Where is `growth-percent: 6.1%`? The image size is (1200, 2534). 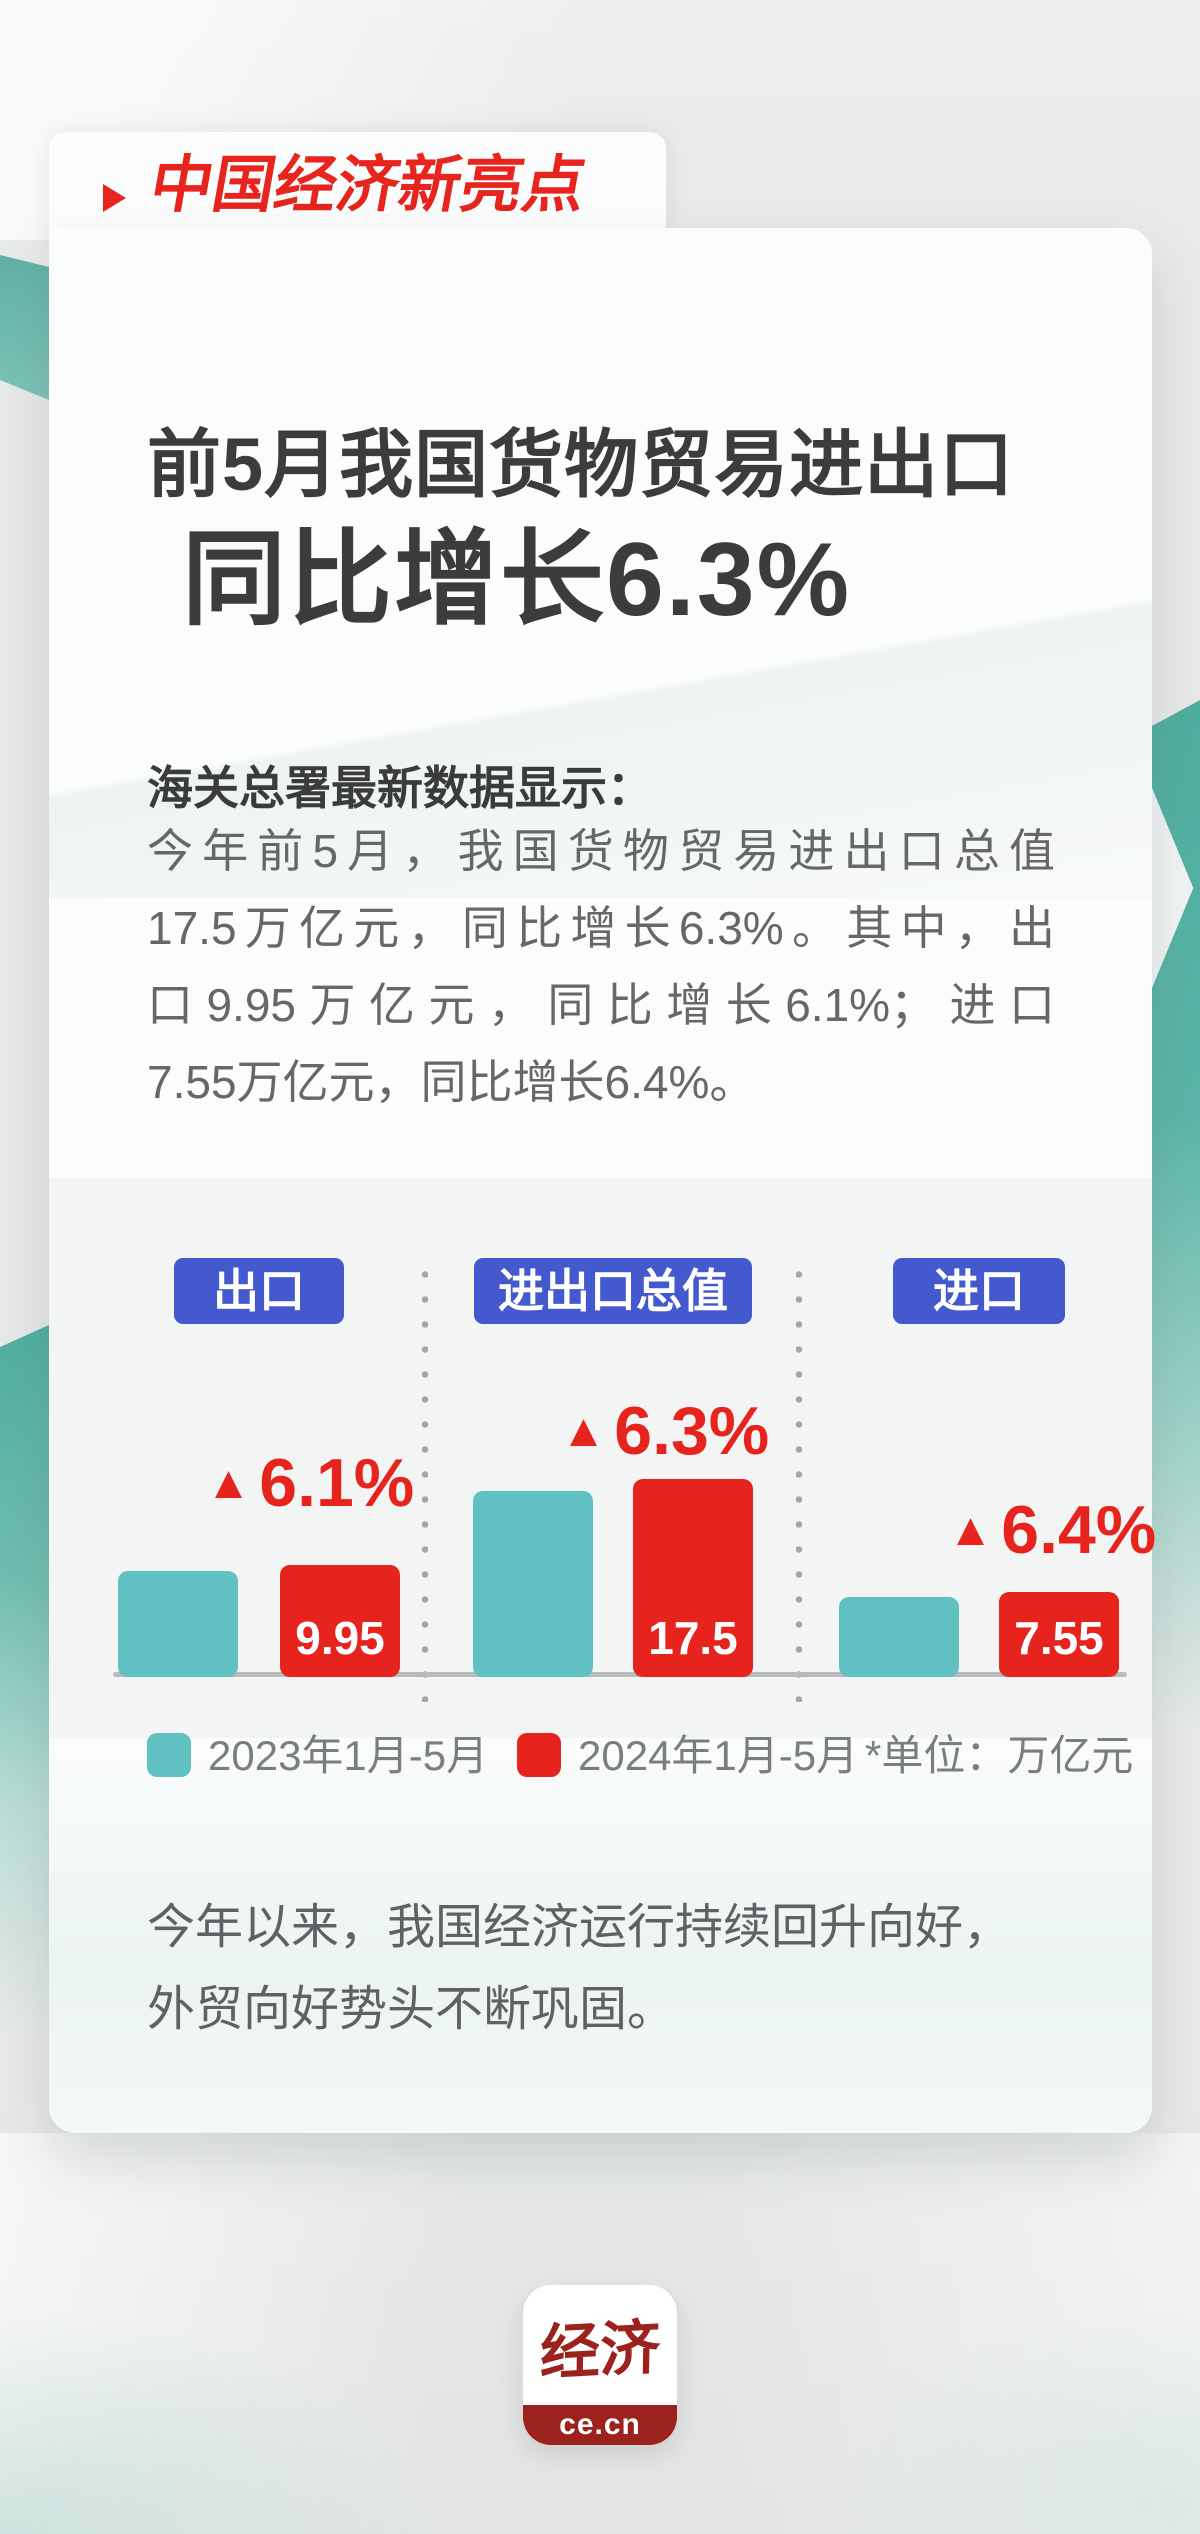 growth-percent: 6.1% is located at coordinates (337, 1483).